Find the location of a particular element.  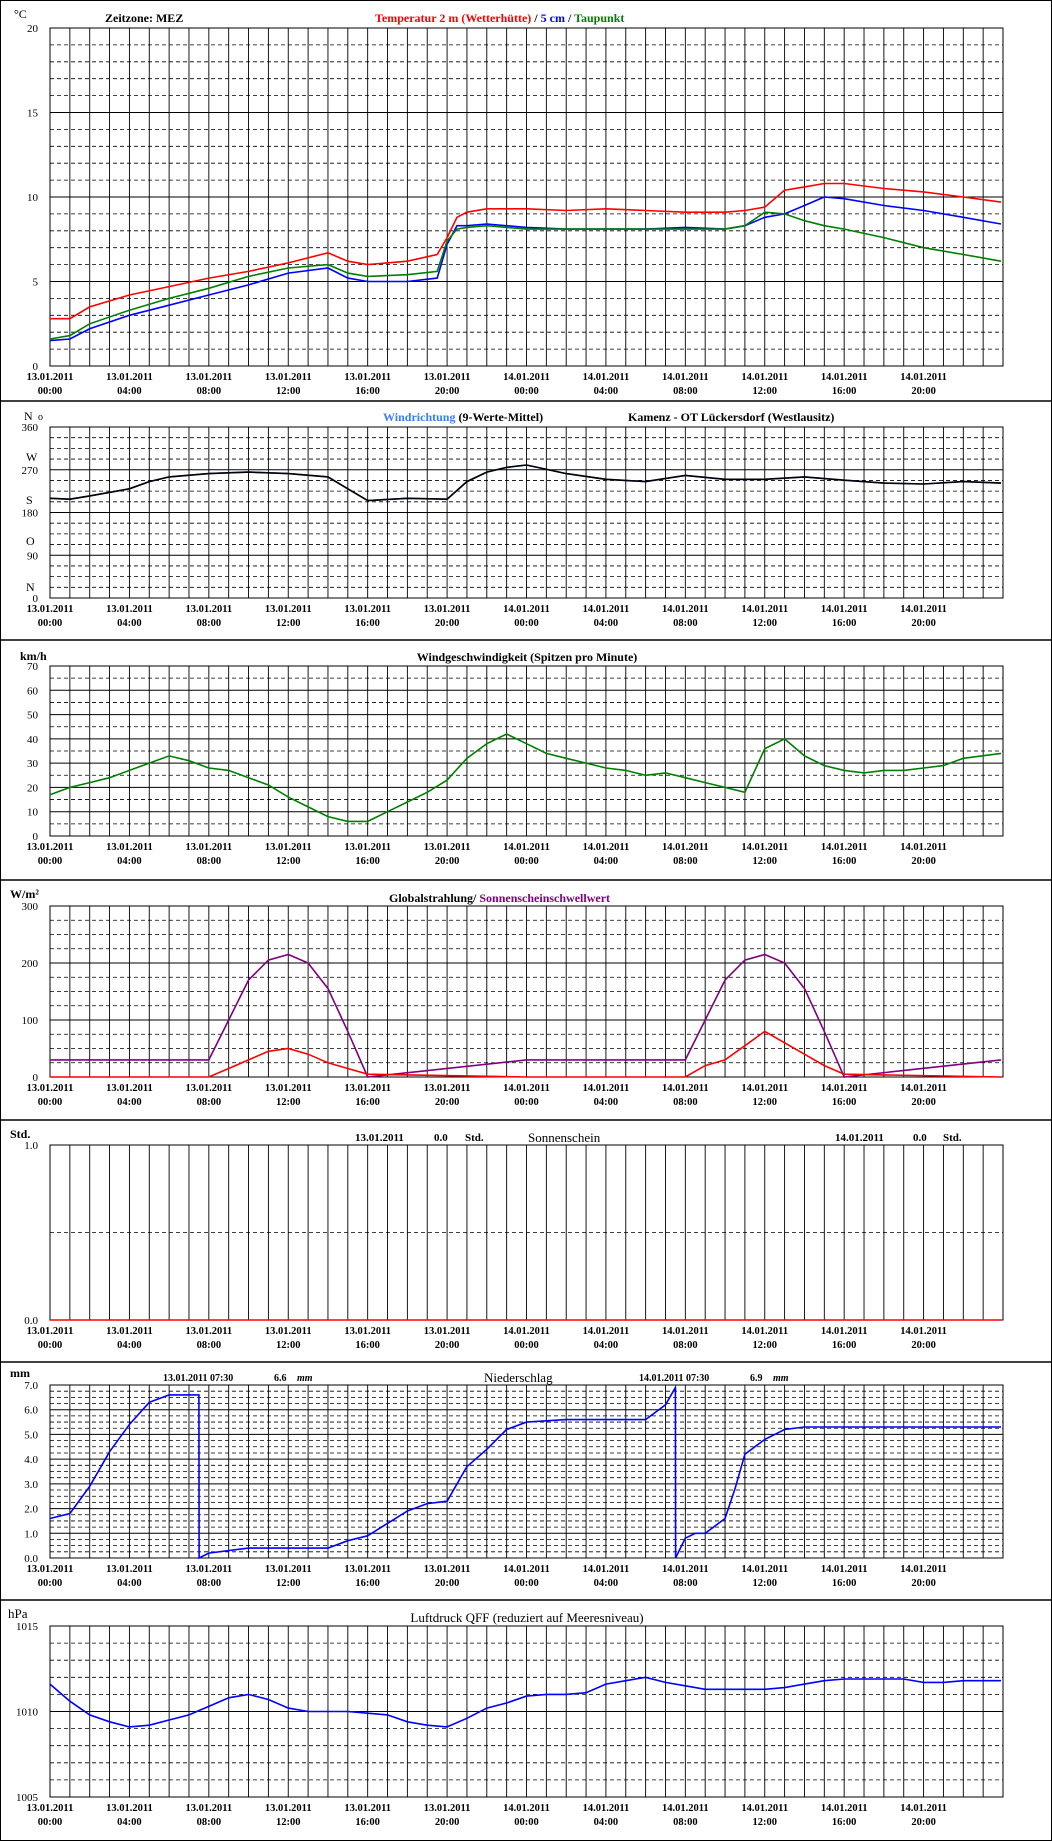

y-tick-label: 40 is located at coordinates (33, 740).